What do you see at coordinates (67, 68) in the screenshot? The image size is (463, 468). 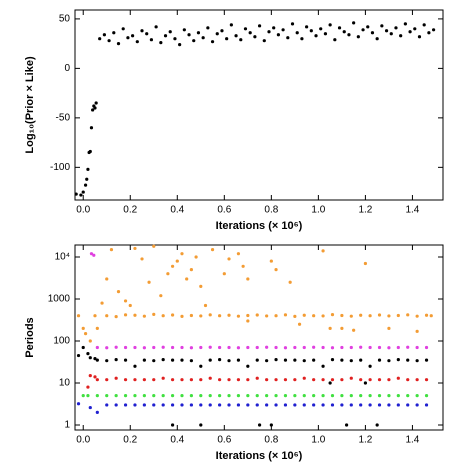 I see `y-tick-label: 0` at bounding box center [67, 68].